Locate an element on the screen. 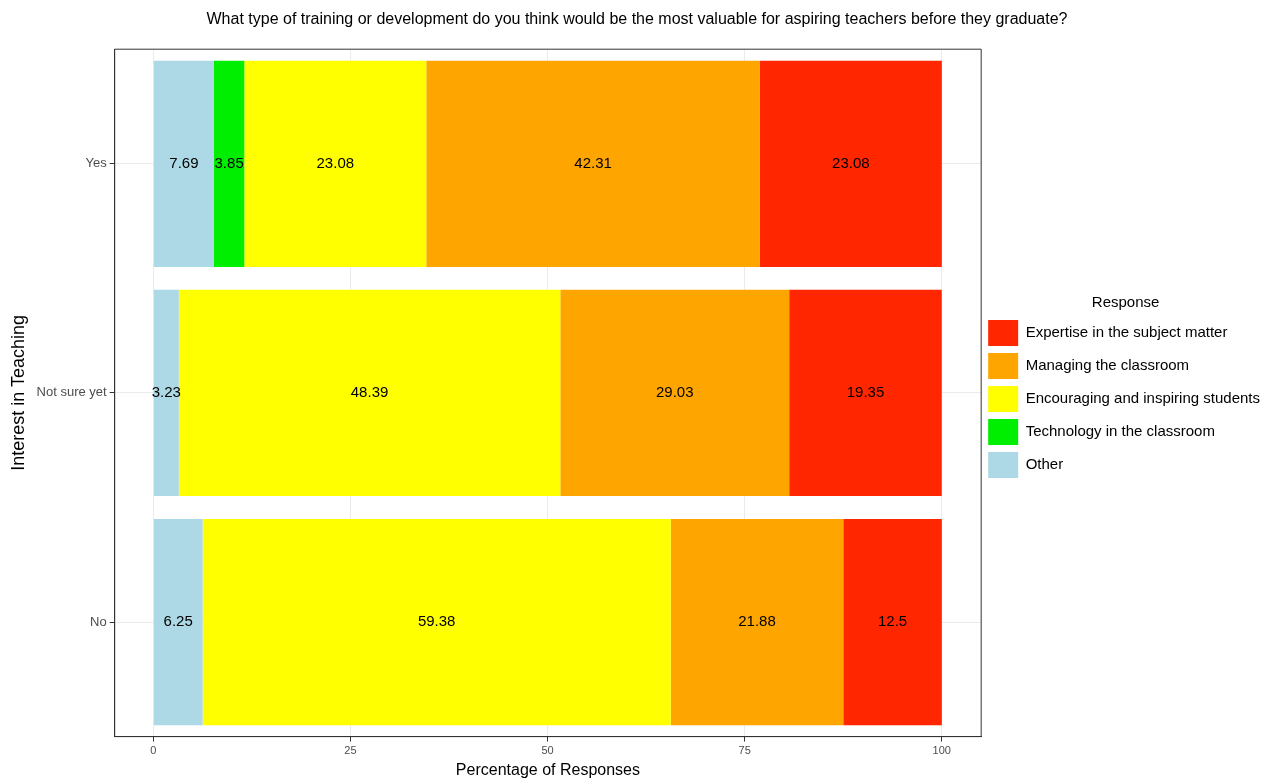 The image size is (1274, 780). legend-label: Expertise in the subject matter is located at coordinates (1126, 332).